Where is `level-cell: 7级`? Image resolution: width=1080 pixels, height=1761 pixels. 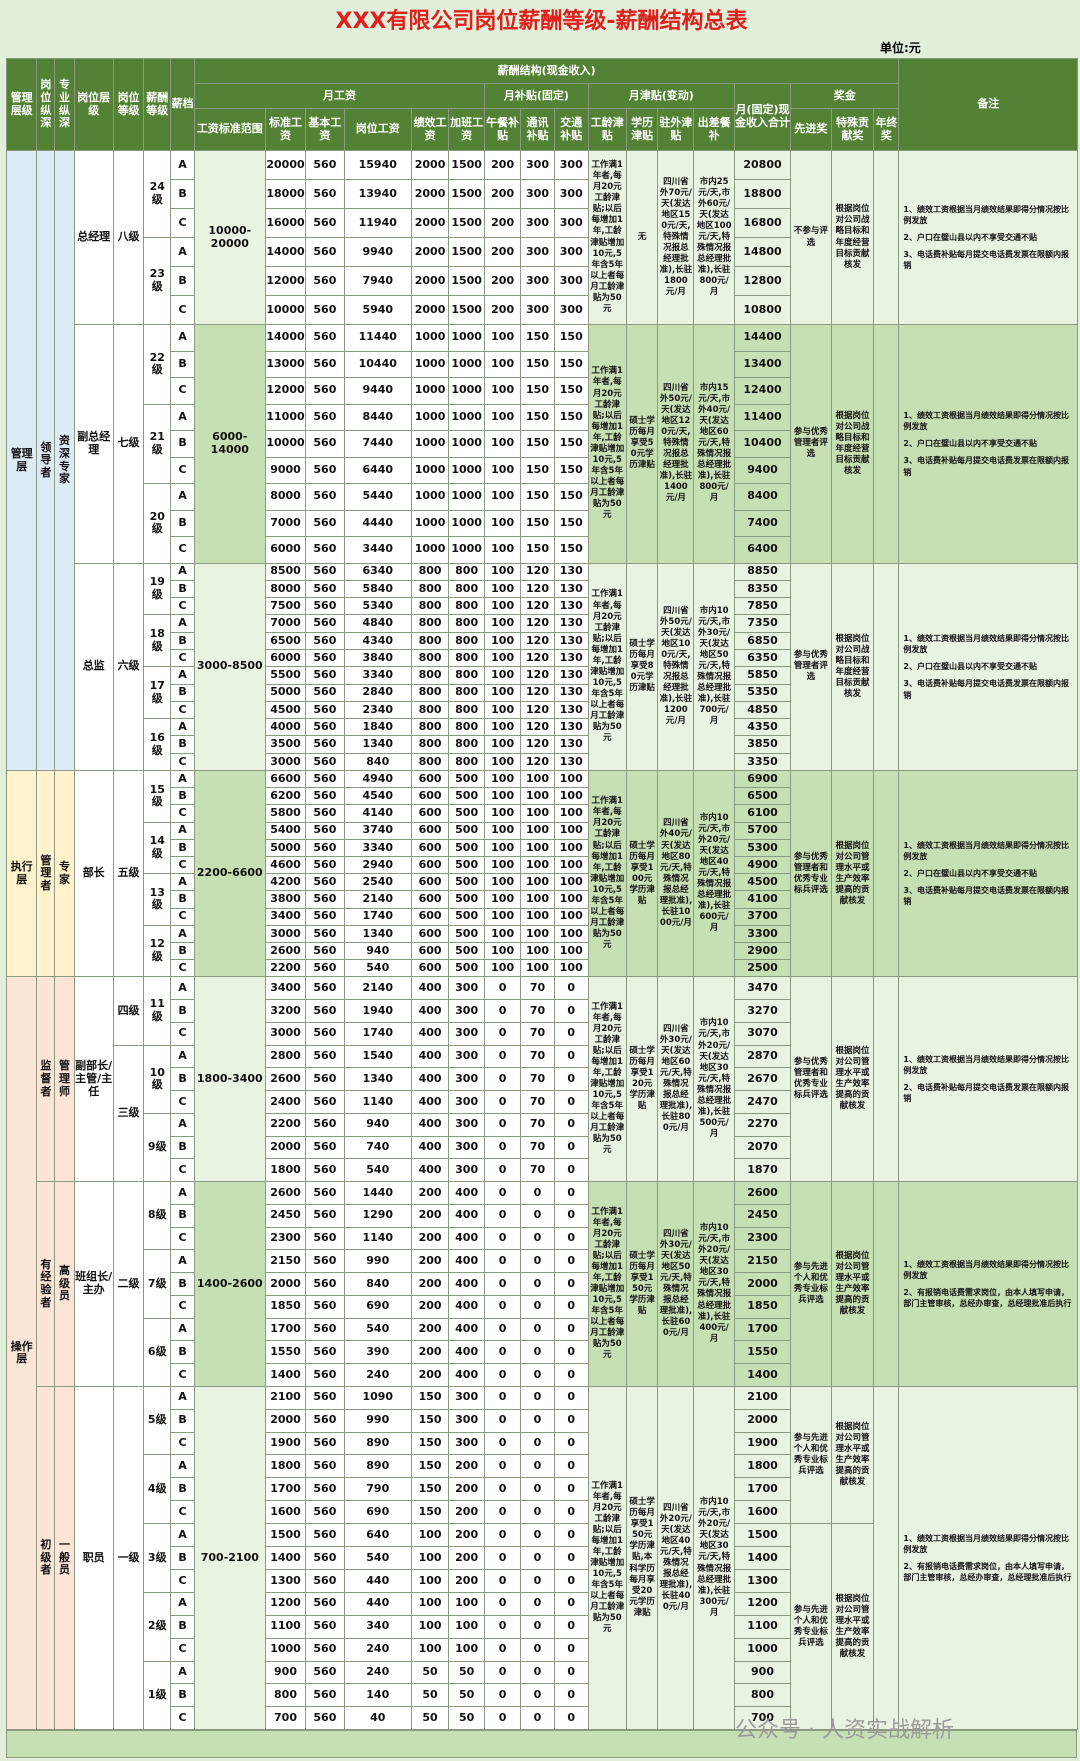 level-cell: 7级 is located at coordinates (157, 1284).